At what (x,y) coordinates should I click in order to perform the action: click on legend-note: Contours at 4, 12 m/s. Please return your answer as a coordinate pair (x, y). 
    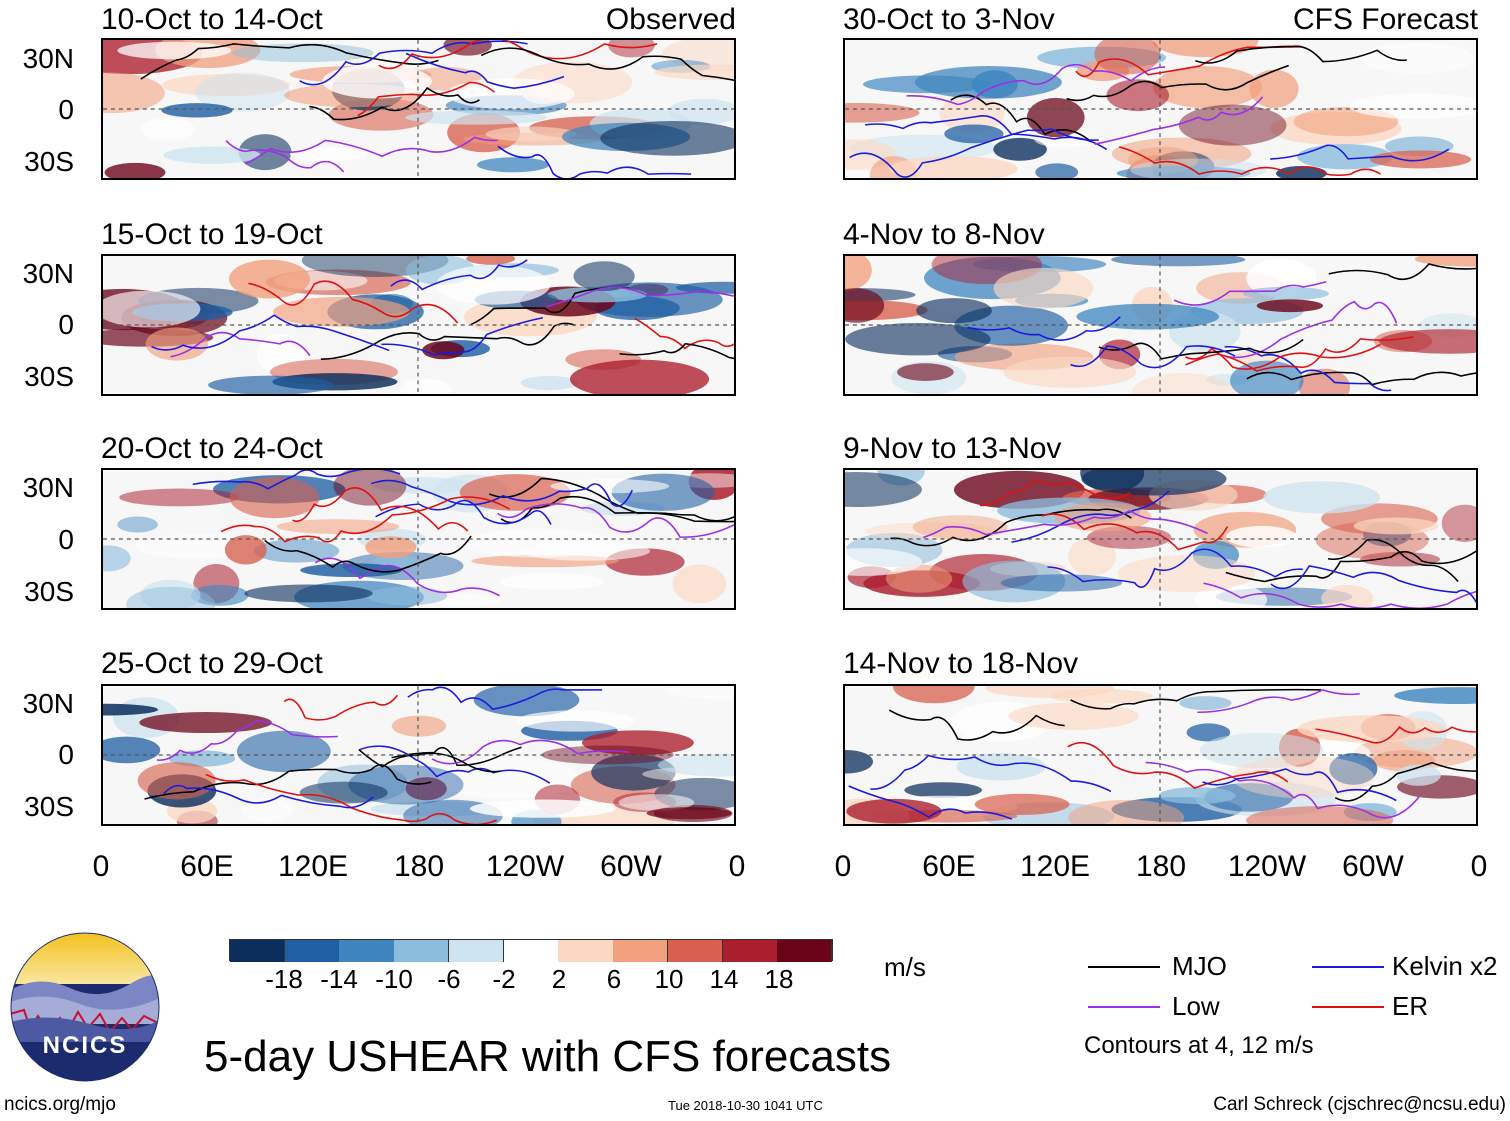
    Looking at the image, I should click on (1199, 1045).